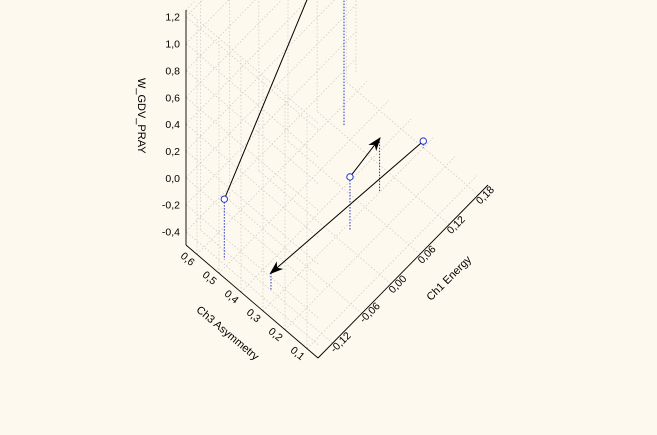 This screenshot has height=435, width=657. I want to click on x-tick-label: 0,18, so click(485, 195).